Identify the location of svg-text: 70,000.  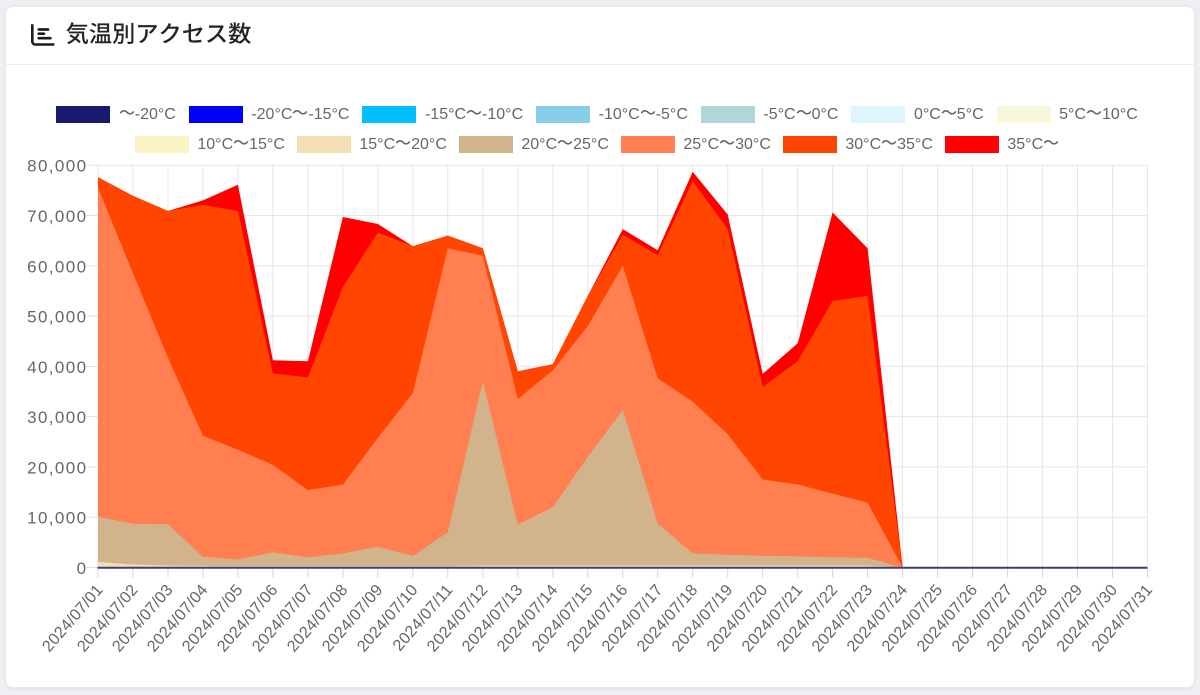
(57, 216).